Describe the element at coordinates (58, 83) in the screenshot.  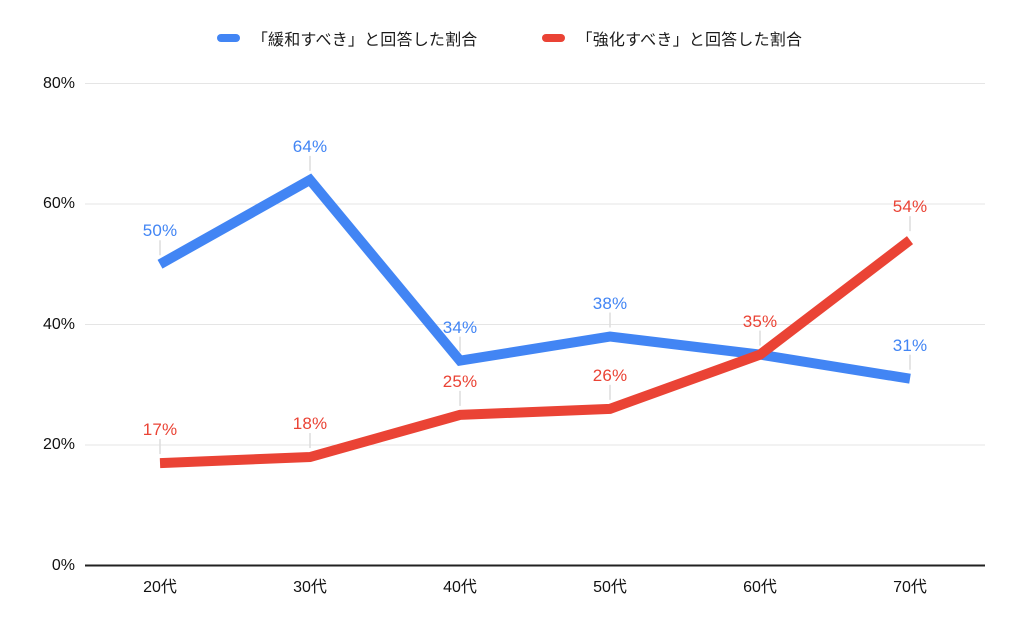
I see `y-axis-label: 80%` at that location.